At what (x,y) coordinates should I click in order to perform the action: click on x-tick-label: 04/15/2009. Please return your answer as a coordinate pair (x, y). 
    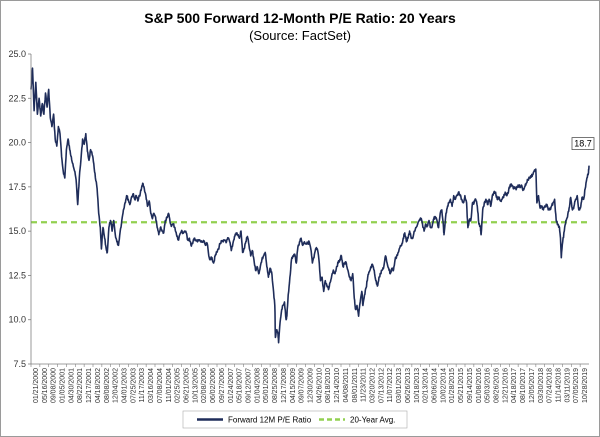
    Looking at the image, I should click on (293, 385).